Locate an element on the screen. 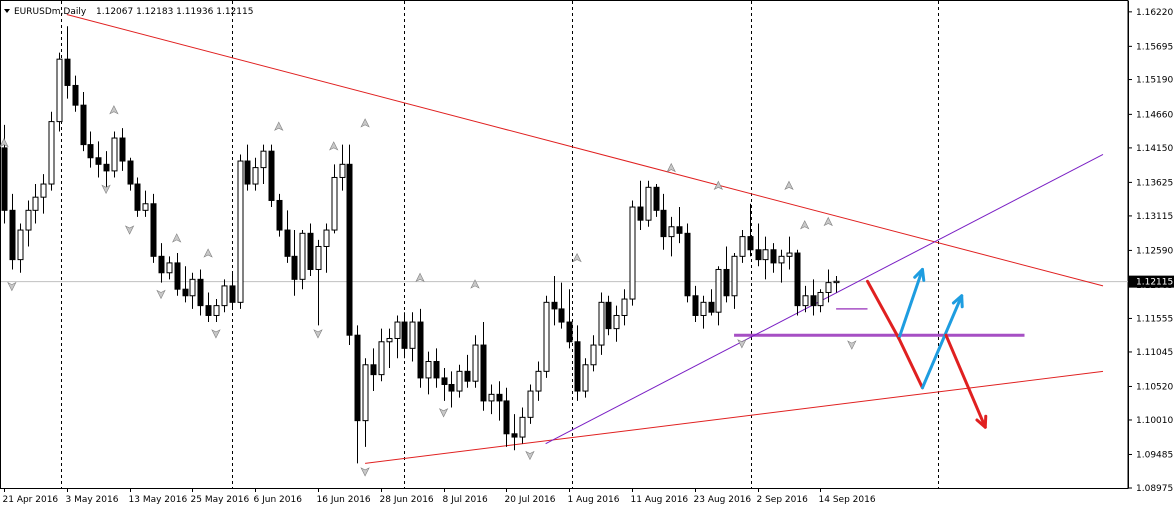 This screenshot has width=1175, height=509. time-tick-label: 8 Jul 2016 is located at coordinates (465, 500).